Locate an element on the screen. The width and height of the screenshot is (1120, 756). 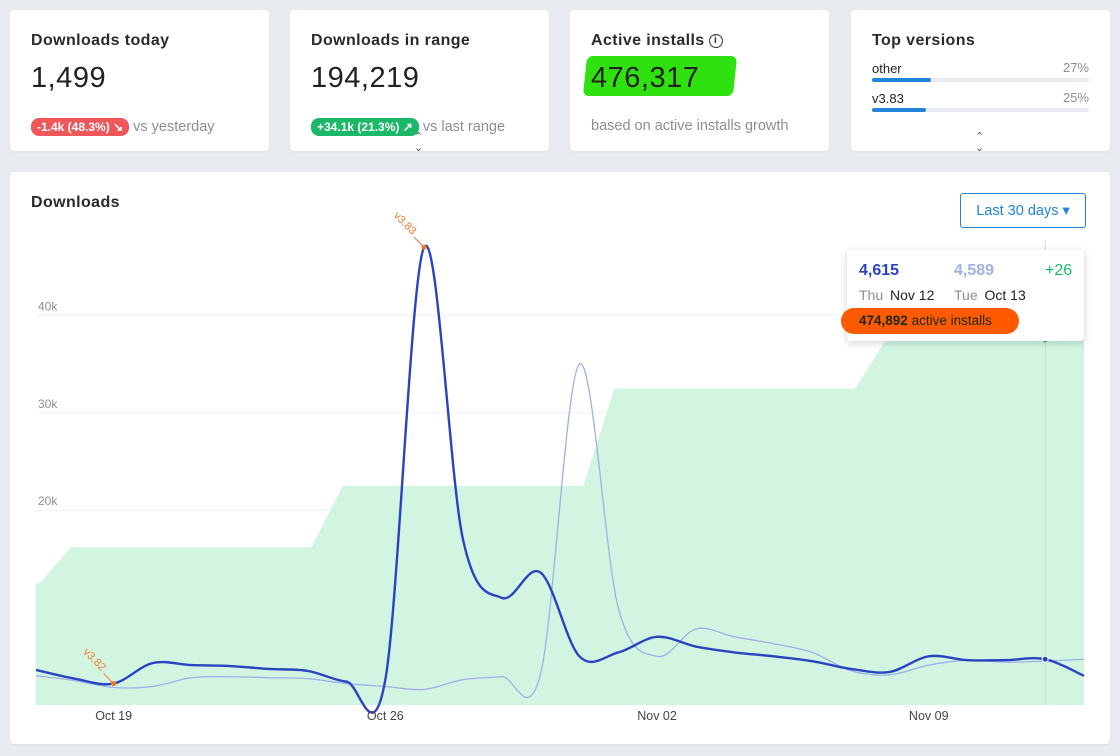
version-percent: 27% is located at coordinates (1075, 67).